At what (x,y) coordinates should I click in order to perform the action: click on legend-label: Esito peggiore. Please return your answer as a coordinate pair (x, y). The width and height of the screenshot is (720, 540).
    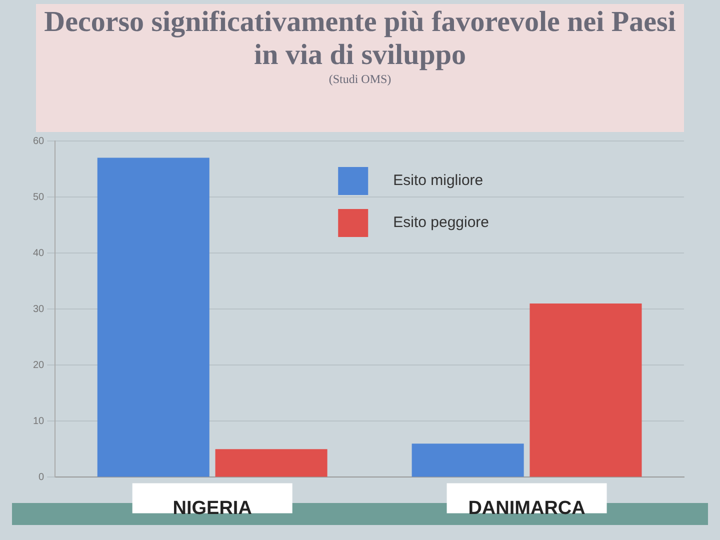
    Looking at the image, I should click on (441, 223).